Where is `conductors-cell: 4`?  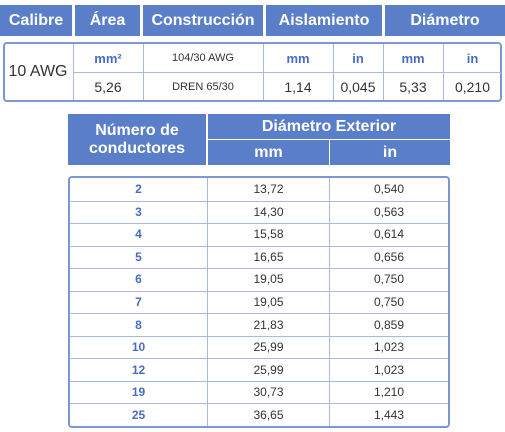 conductors-cell: 4 is located at coordinates (138, 234).